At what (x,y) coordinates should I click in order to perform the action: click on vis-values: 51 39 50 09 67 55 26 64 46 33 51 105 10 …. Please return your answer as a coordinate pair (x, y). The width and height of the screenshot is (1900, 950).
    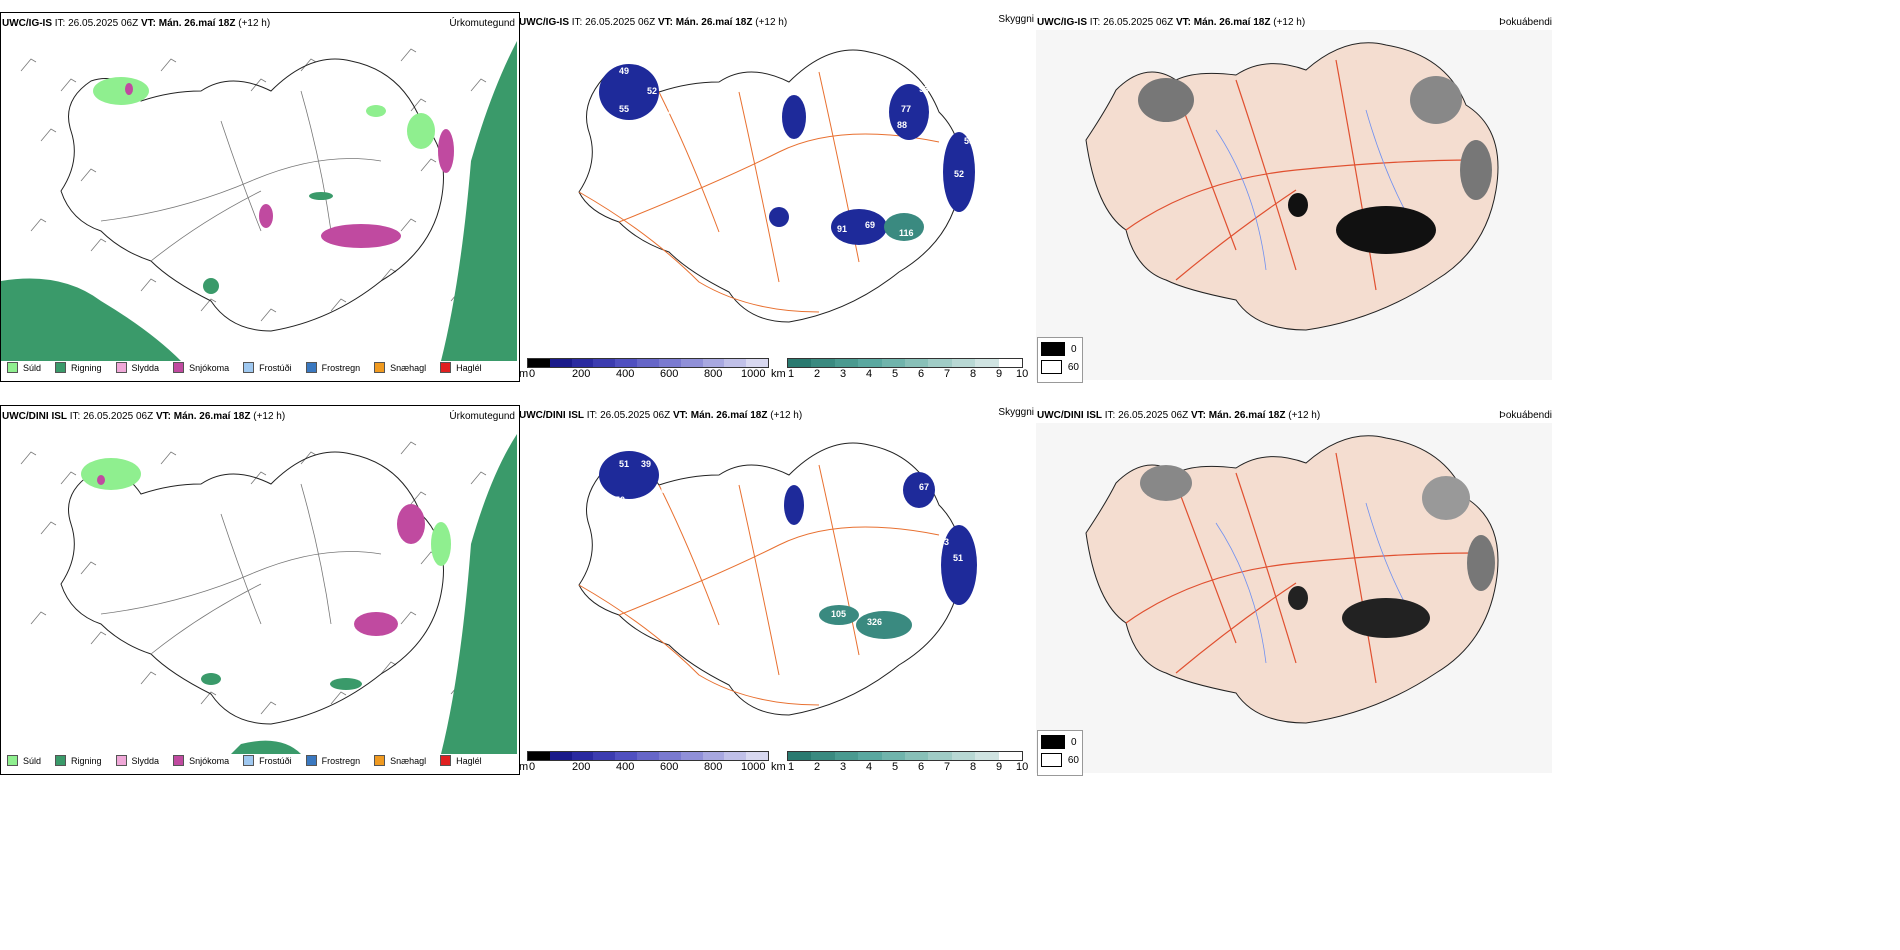
    Looking at the image, I should click on (795, 543).